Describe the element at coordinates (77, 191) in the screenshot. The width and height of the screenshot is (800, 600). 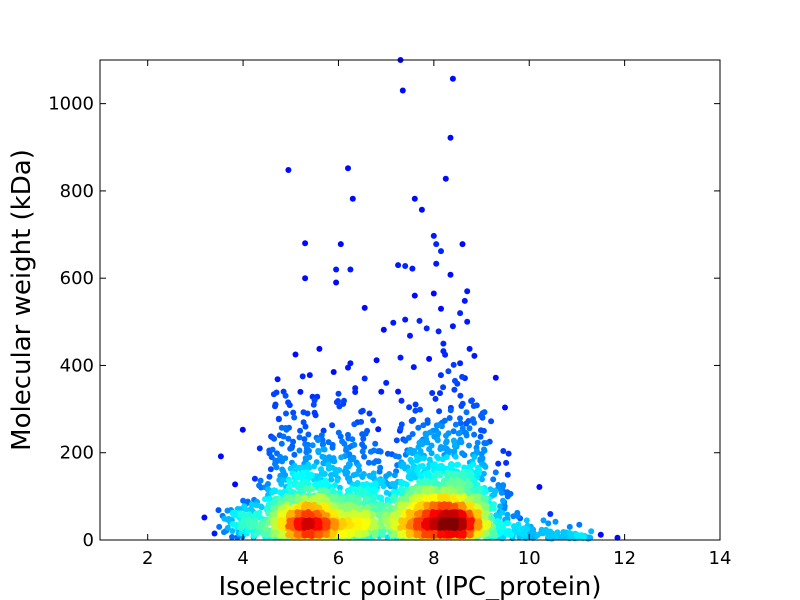
I see `y-tick-label: 800` at that location.